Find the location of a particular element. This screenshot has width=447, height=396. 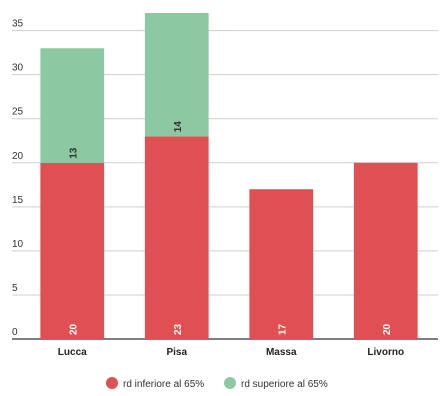

x-tick-label-livorno: Livorno is located at coordinates (385, 352).